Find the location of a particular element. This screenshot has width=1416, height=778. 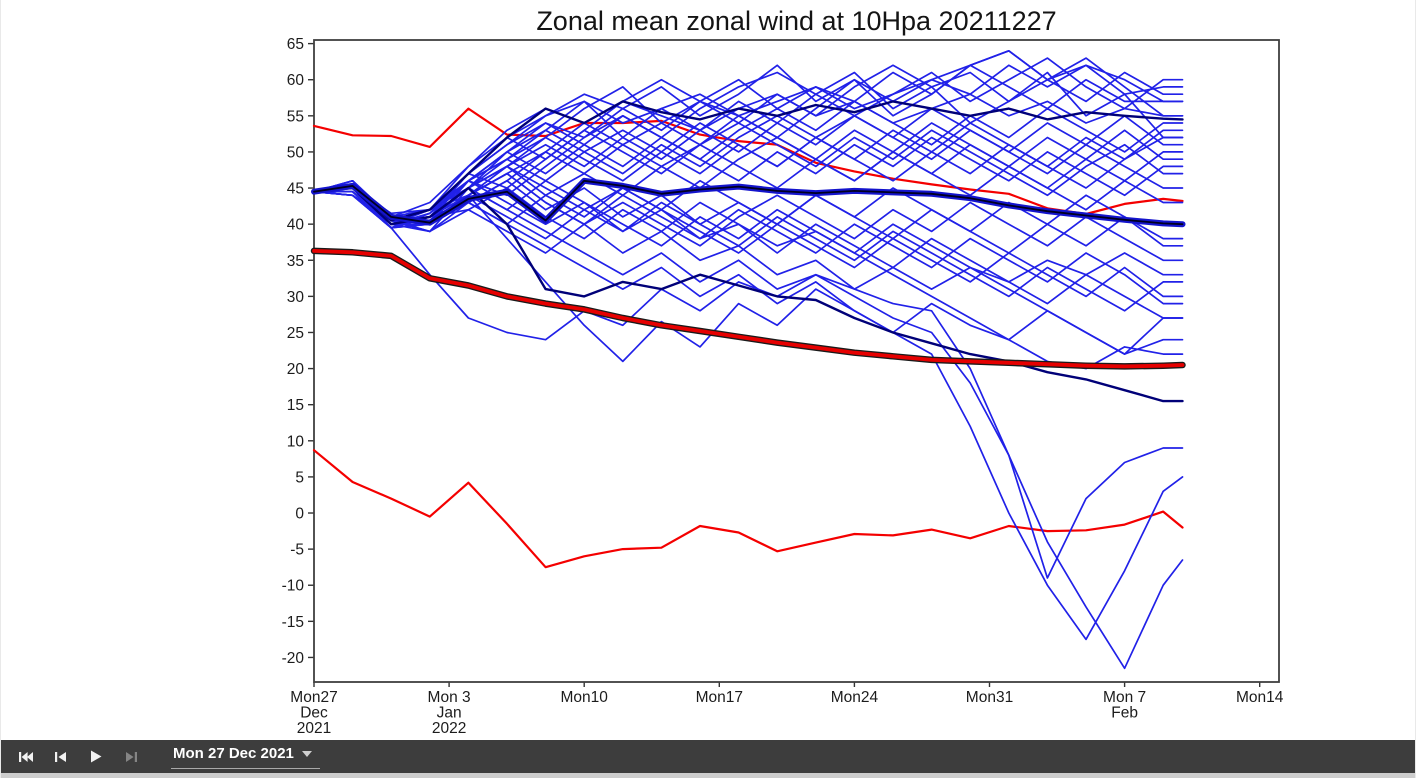

x-axis-tick-label: 2021 is located at coordinates (314, 728).